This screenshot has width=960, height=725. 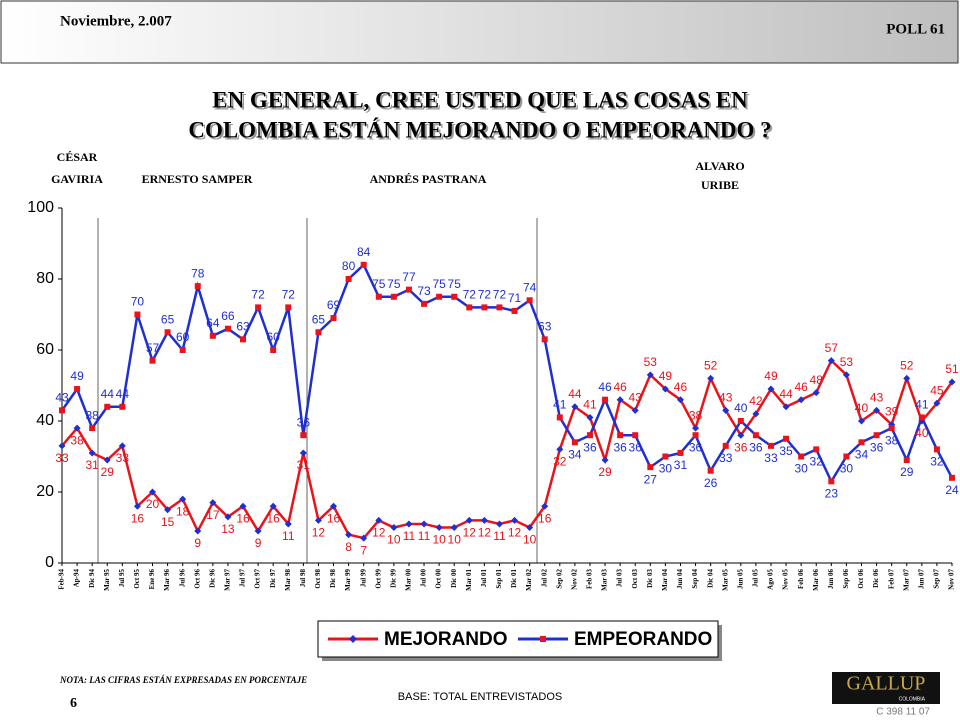 I want to click on value-label: 29, so click(x=605, y=472).